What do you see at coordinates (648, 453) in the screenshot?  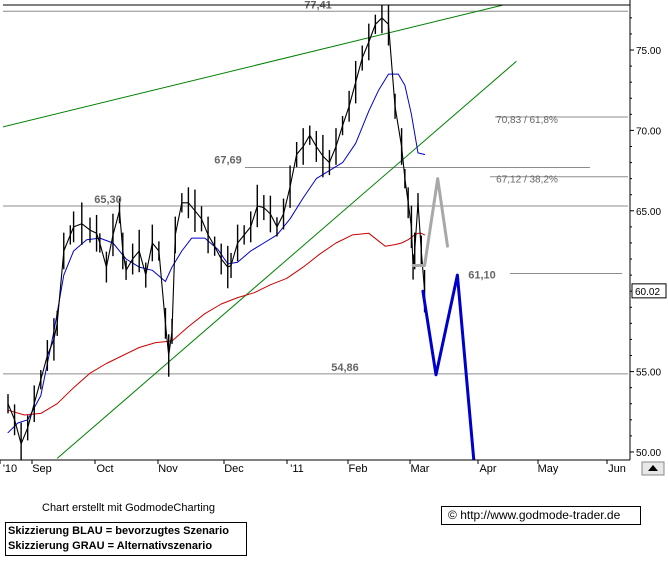 I see `y-tick-label-0: 50.00` at bounding box center [648, 453].